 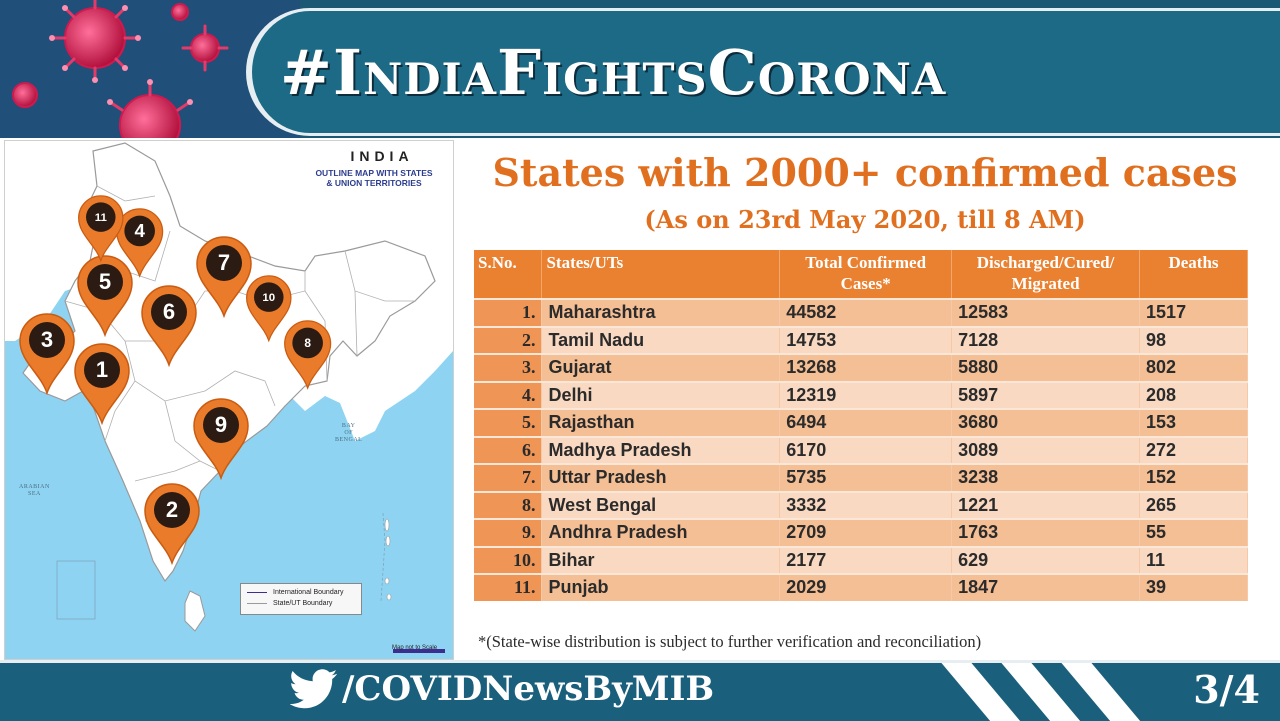 What do you see at coordinates (508, 367) in the screenshot?
I see `cell-sno: 3.` at bounding box center [508, 367].